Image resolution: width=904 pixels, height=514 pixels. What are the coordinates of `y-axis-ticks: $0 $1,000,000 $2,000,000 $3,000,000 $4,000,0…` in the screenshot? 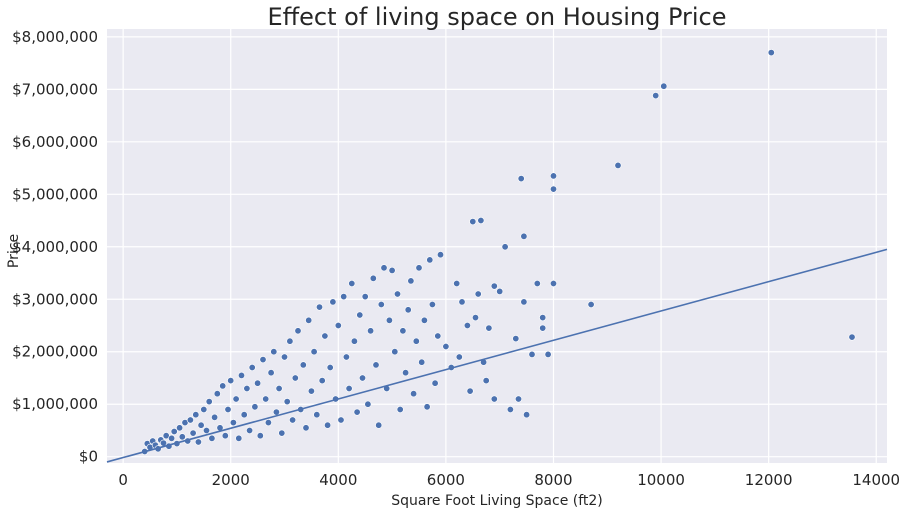 It's located at (55, 247).